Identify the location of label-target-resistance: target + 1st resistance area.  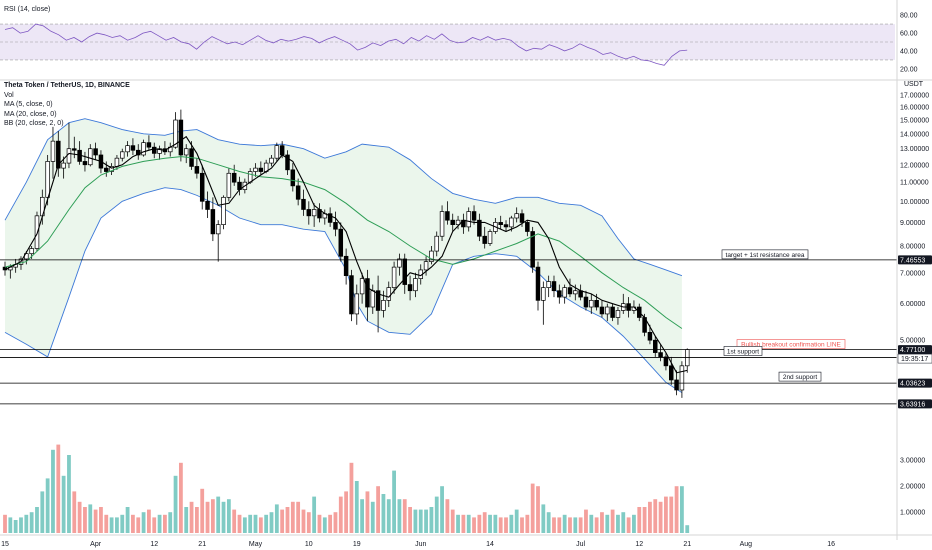
(765, 254).